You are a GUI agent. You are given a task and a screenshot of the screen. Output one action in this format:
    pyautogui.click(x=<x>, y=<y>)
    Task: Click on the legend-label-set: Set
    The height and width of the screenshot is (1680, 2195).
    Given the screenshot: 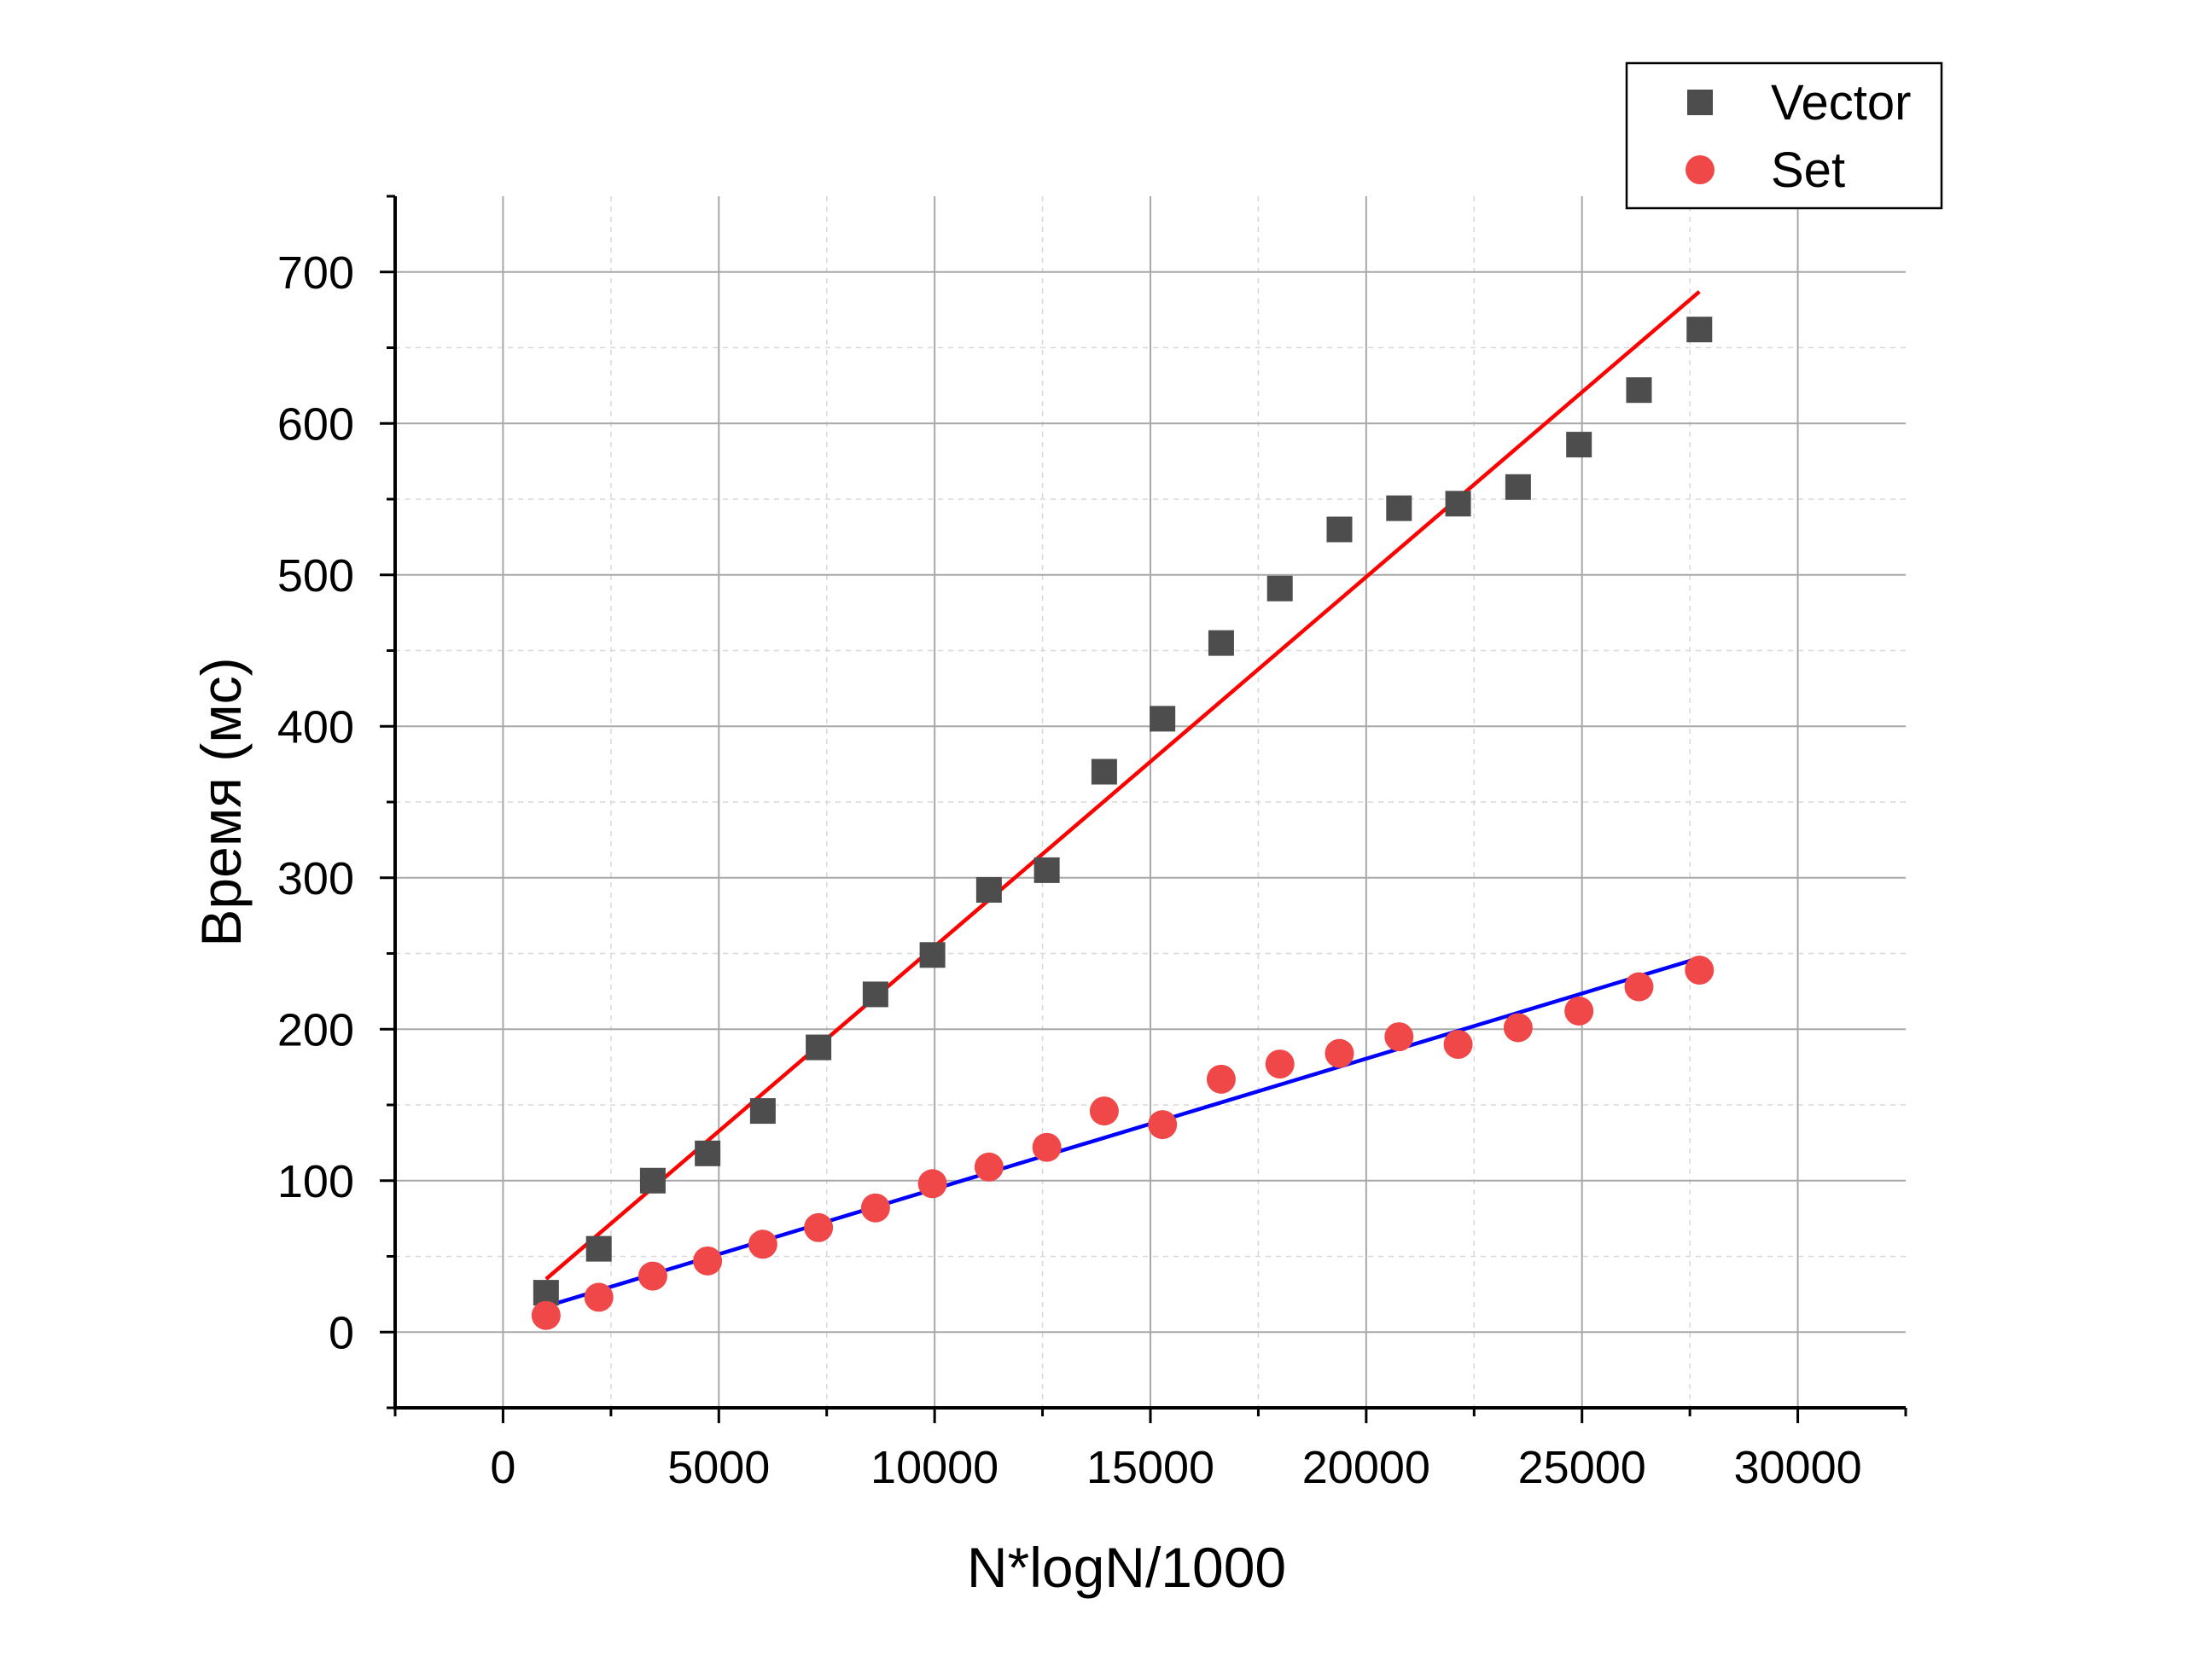 What is the action you would take?
    pyautogui.click(x=1808, y=170)
    